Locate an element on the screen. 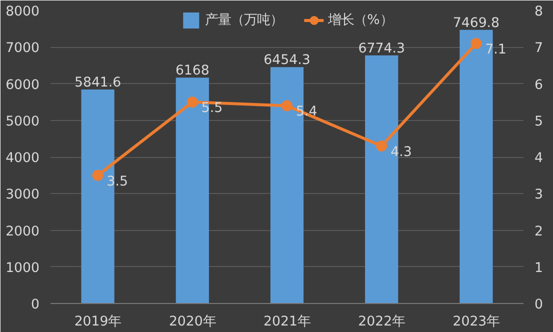 The height and width of the screenshot is (332, 553). y-tick-label: 2000 is located at coordinates (23, 232).